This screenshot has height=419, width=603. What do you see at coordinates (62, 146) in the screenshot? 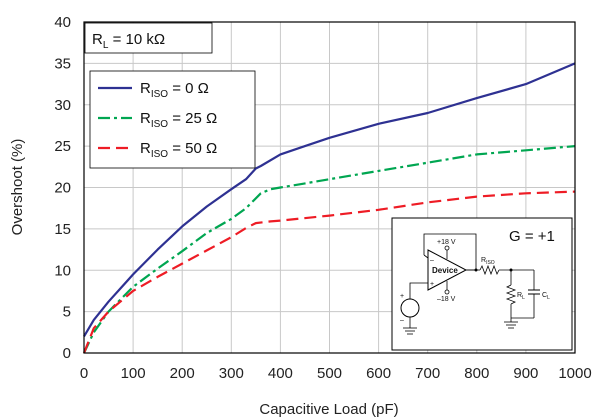
I see `y-tick-label: 25` at bounding box center [62, 146].